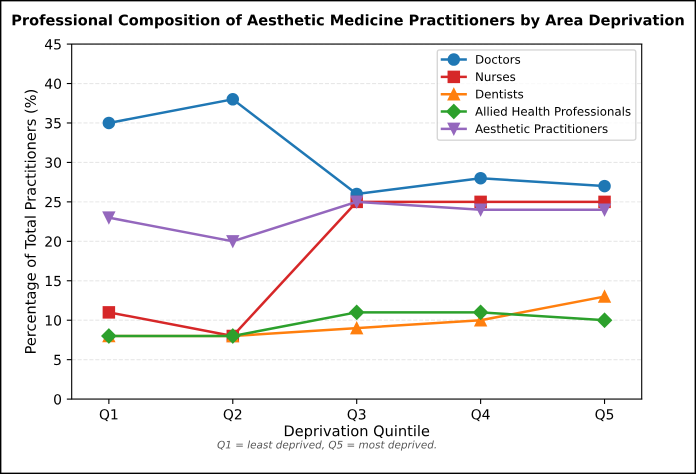 This screenshot has height=474, width=696. Describe the element at coordinates (109, 415) in the screenshot. I see `x-tick-label: Q1` at that location.